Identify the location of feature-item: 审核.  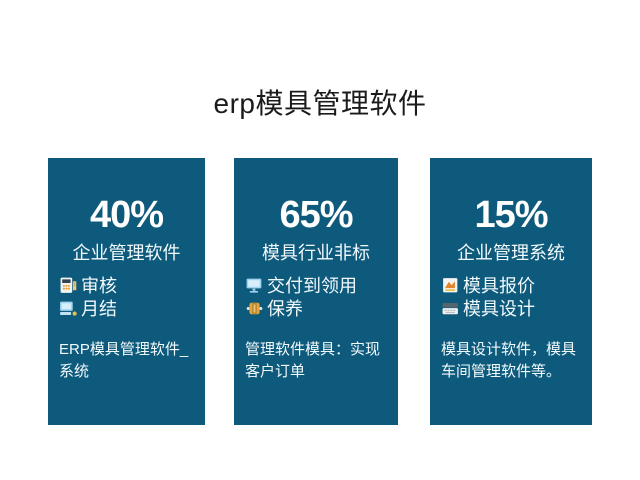
(132, 285).